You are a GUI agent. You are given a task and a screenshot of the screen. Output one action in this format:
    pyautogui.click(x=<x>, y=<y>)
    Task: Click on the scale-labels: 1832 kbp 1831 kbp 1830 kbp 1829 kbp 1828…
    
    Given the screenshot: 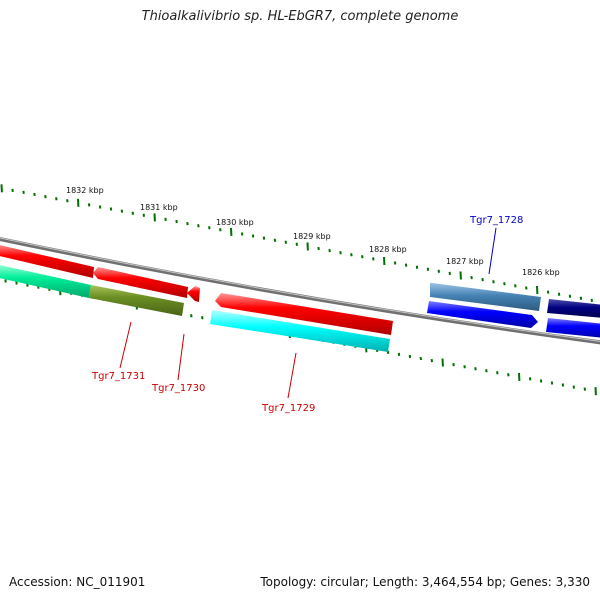 What is the action you would take?
    pyautogui.click(x=313, y=231)
    